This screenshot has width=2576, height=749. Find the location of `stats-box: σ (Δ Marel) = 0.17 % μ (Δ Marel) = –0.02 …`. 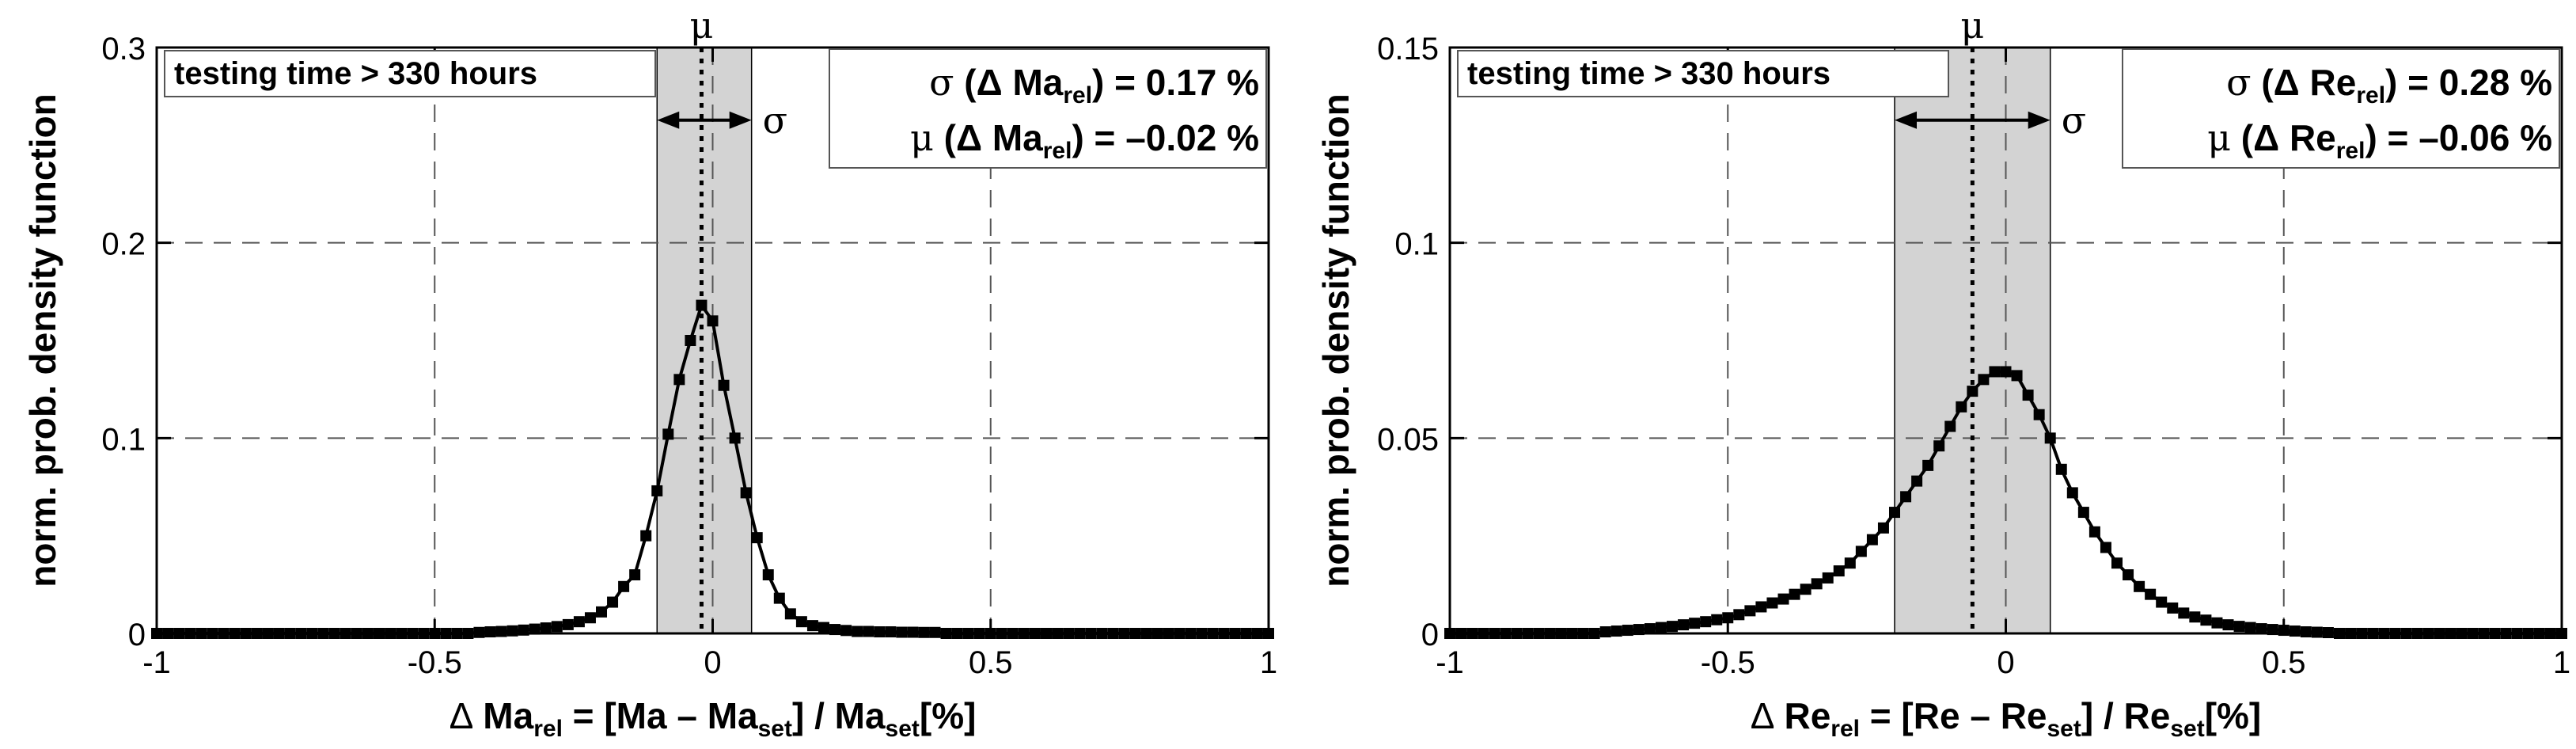

stats-box: σ (Δ Marel) = 0.17 % μ (Δ Marel) = –0.02 … is located at coordinates (1048, 108).